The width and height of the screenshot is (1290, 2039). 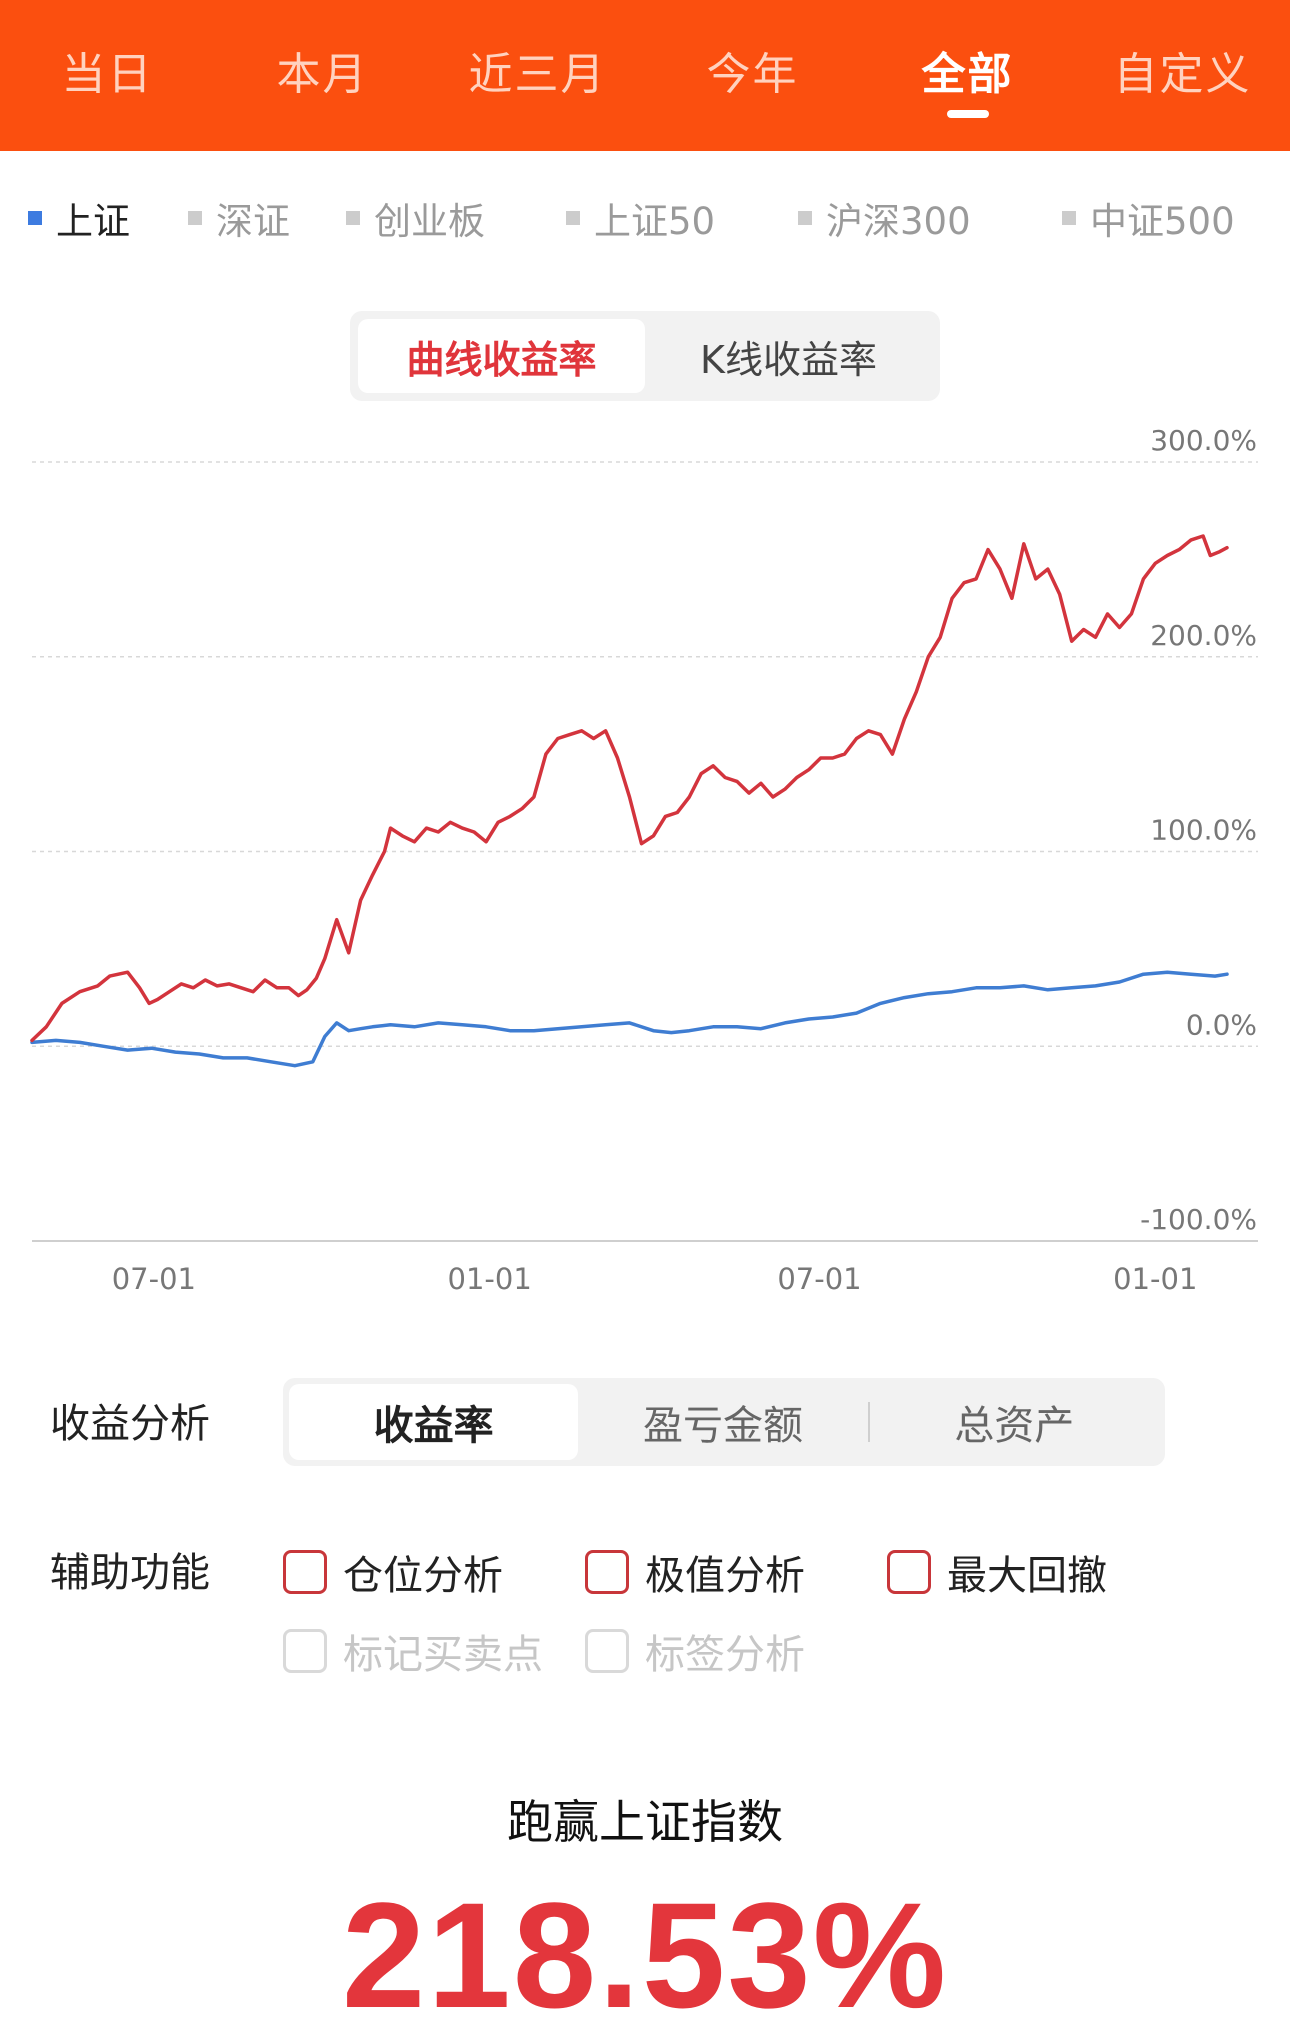 What do you see at coordinates (725, 1655) in the screenshot?
I see `checkbox-label: 标签分析` at bounding box center [725, 1655].